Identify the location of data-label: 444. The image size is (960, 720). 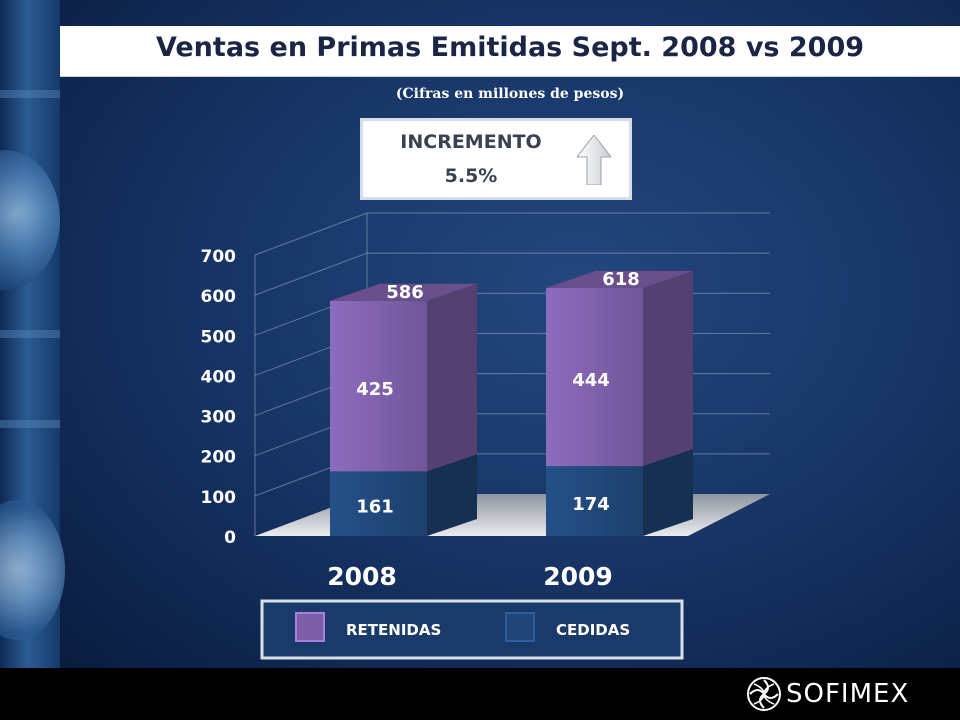
(591, 380).